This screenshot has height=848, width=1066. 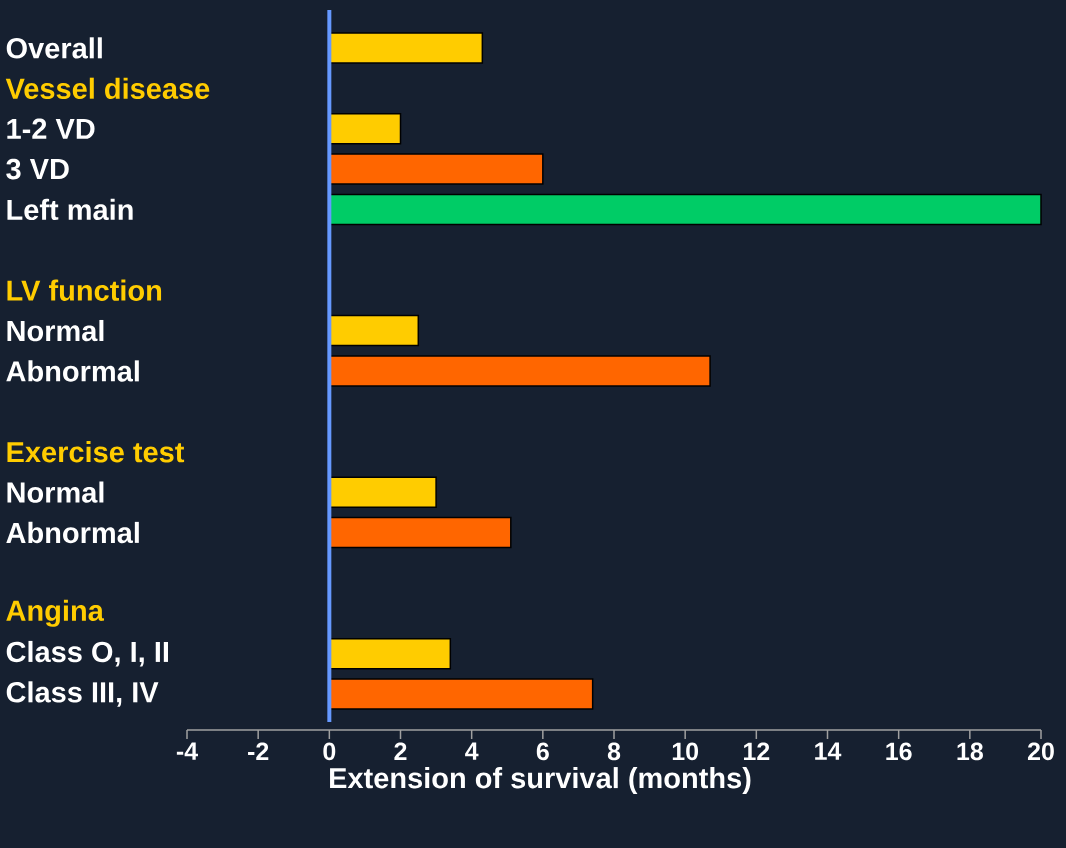 What do you see at coordinates (542, 751) in the screenshot?
I see `x-tick-label: 6` at bounding box center [542, 751].